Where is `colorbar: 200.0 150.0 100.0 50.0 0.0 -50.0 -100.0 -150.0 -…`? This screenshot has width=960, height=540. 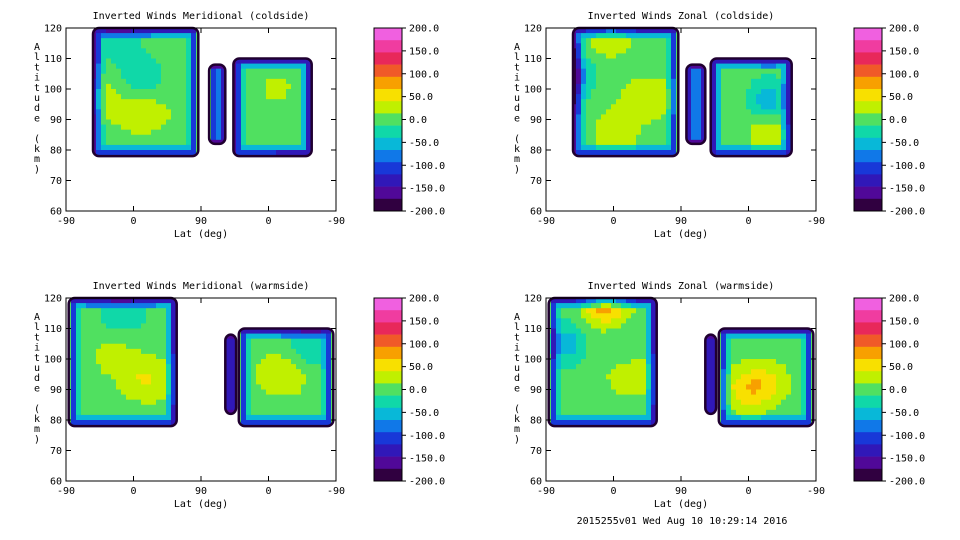
colorbar: 200.0 150.0 100.0 50.0 0.0 -50.0 -100.0 -150.0 -… is located at coordinates (889, 121).